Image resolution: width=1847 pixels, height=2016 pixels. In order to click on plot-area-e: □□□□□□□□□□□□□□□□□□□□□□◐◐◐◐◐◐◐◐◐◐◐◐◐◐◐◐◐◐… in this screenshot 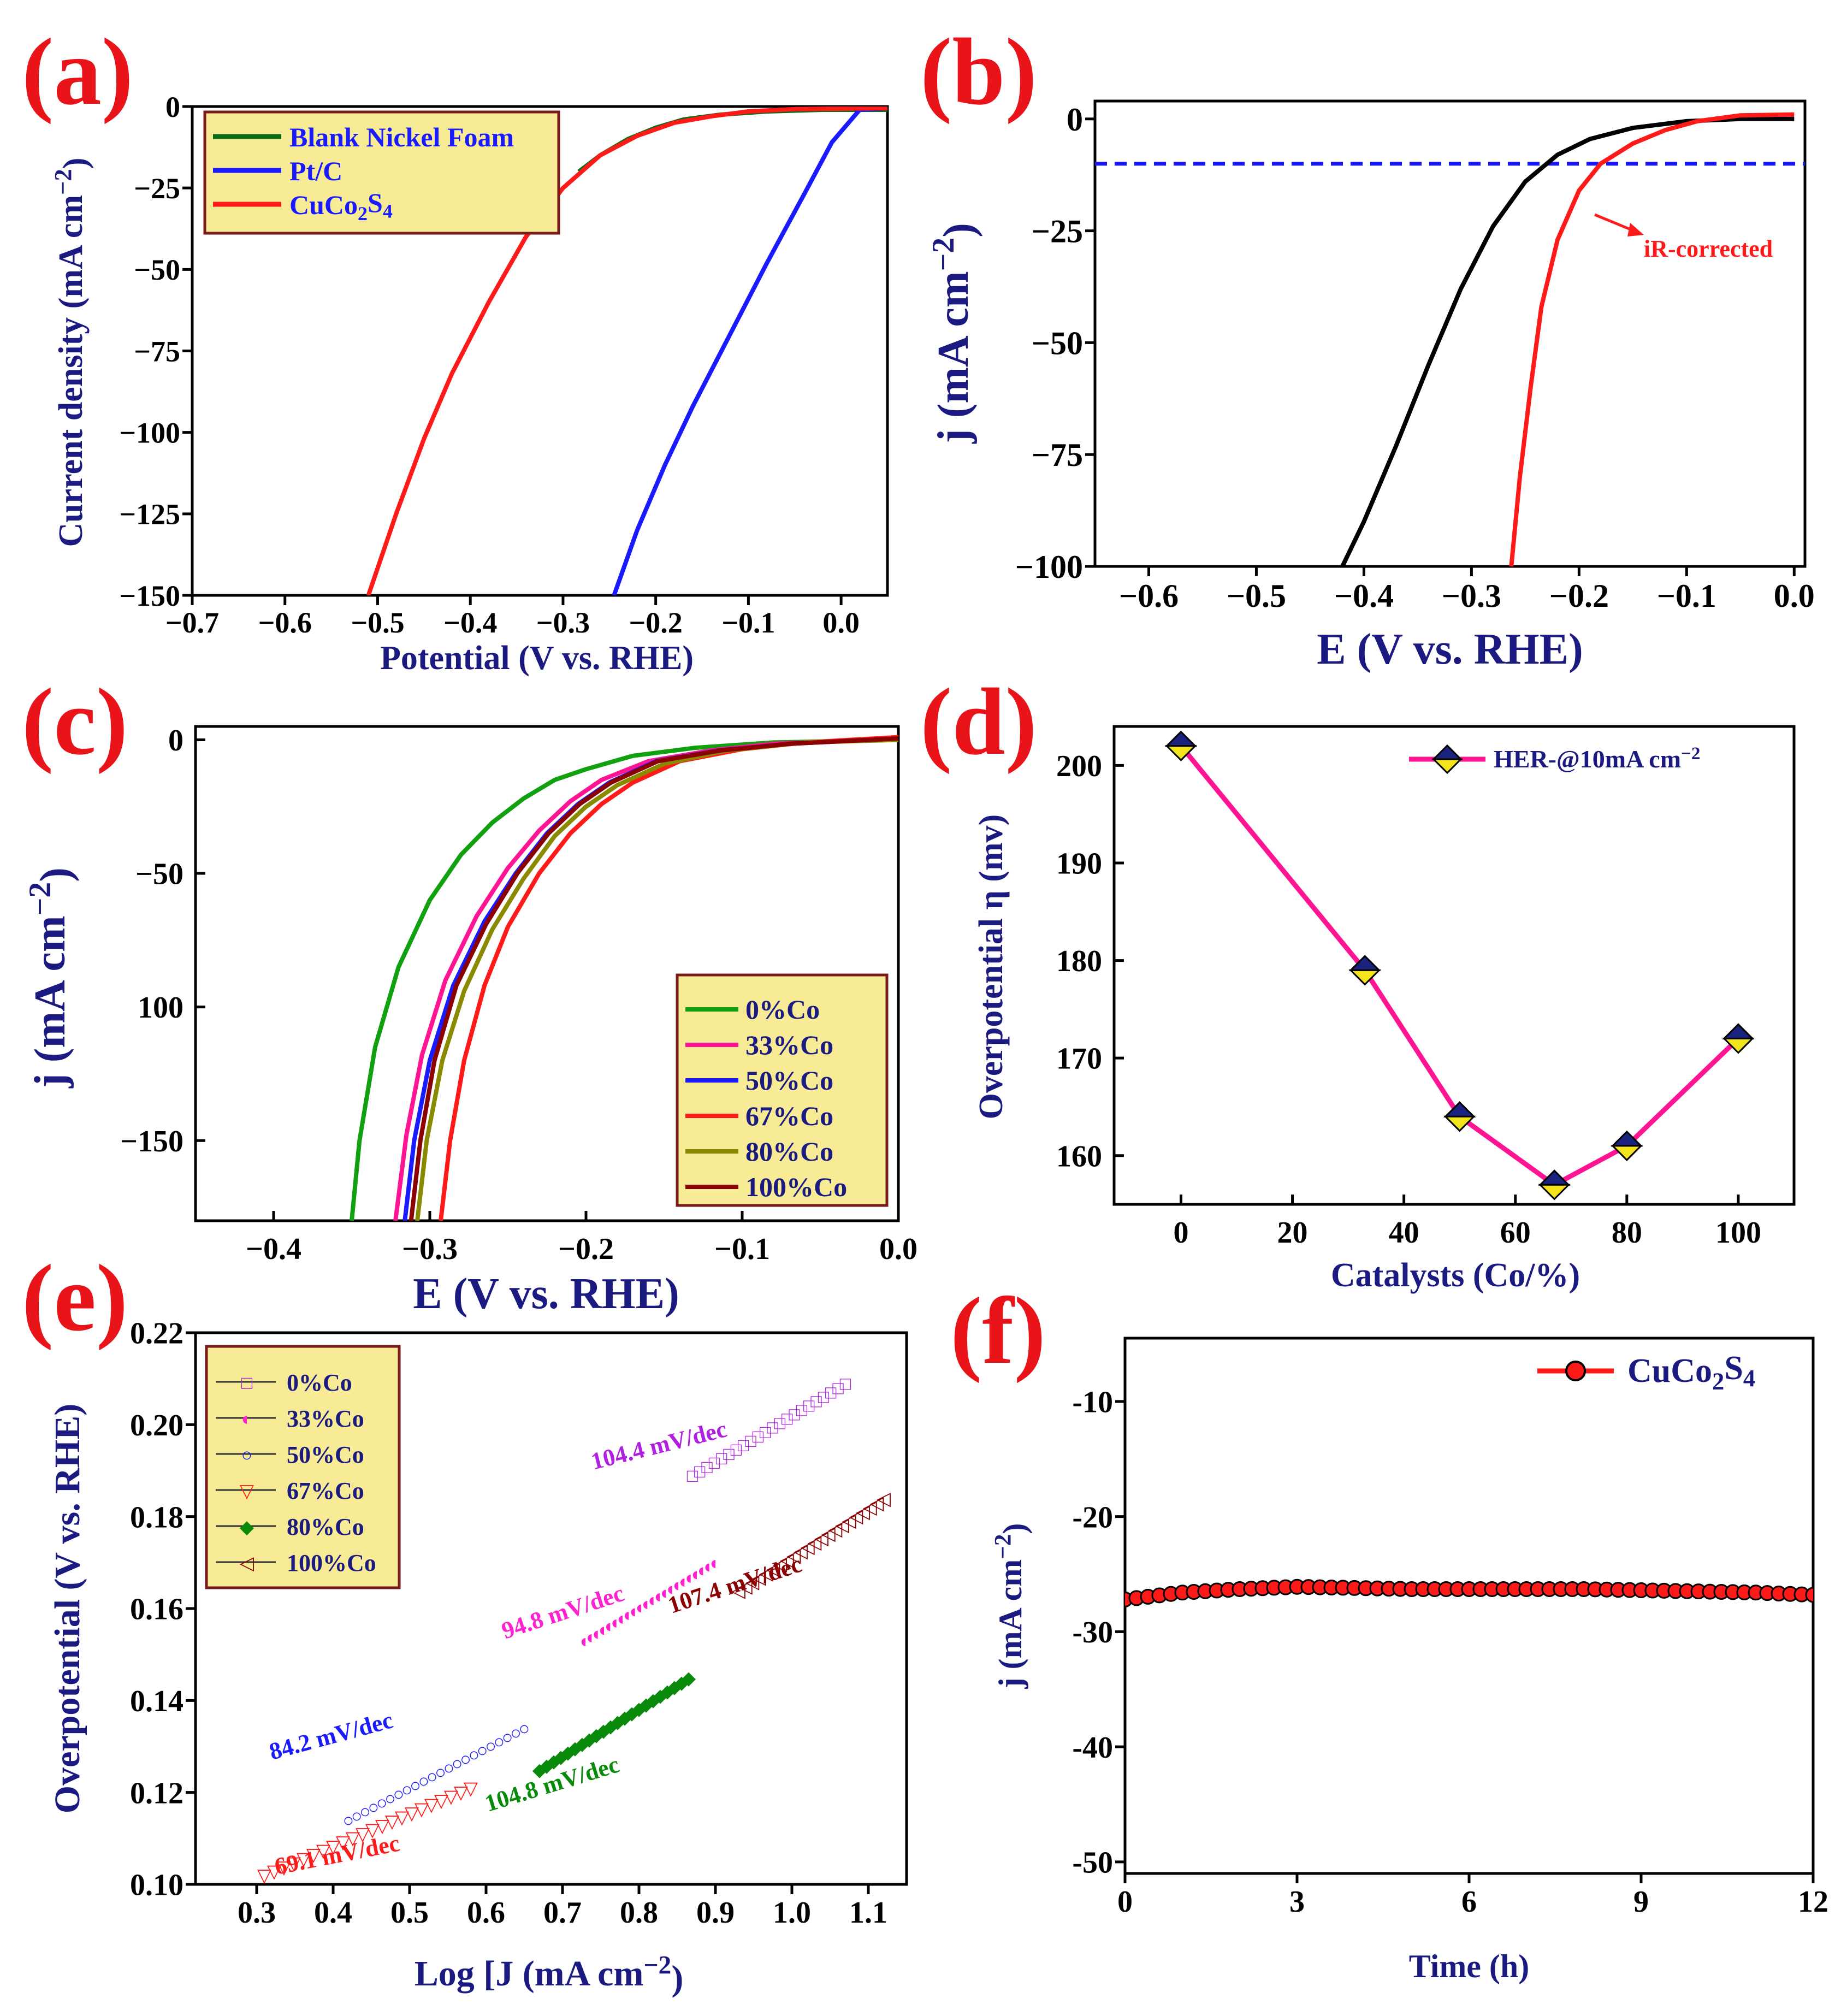, I will do `click(574, 1629)`.